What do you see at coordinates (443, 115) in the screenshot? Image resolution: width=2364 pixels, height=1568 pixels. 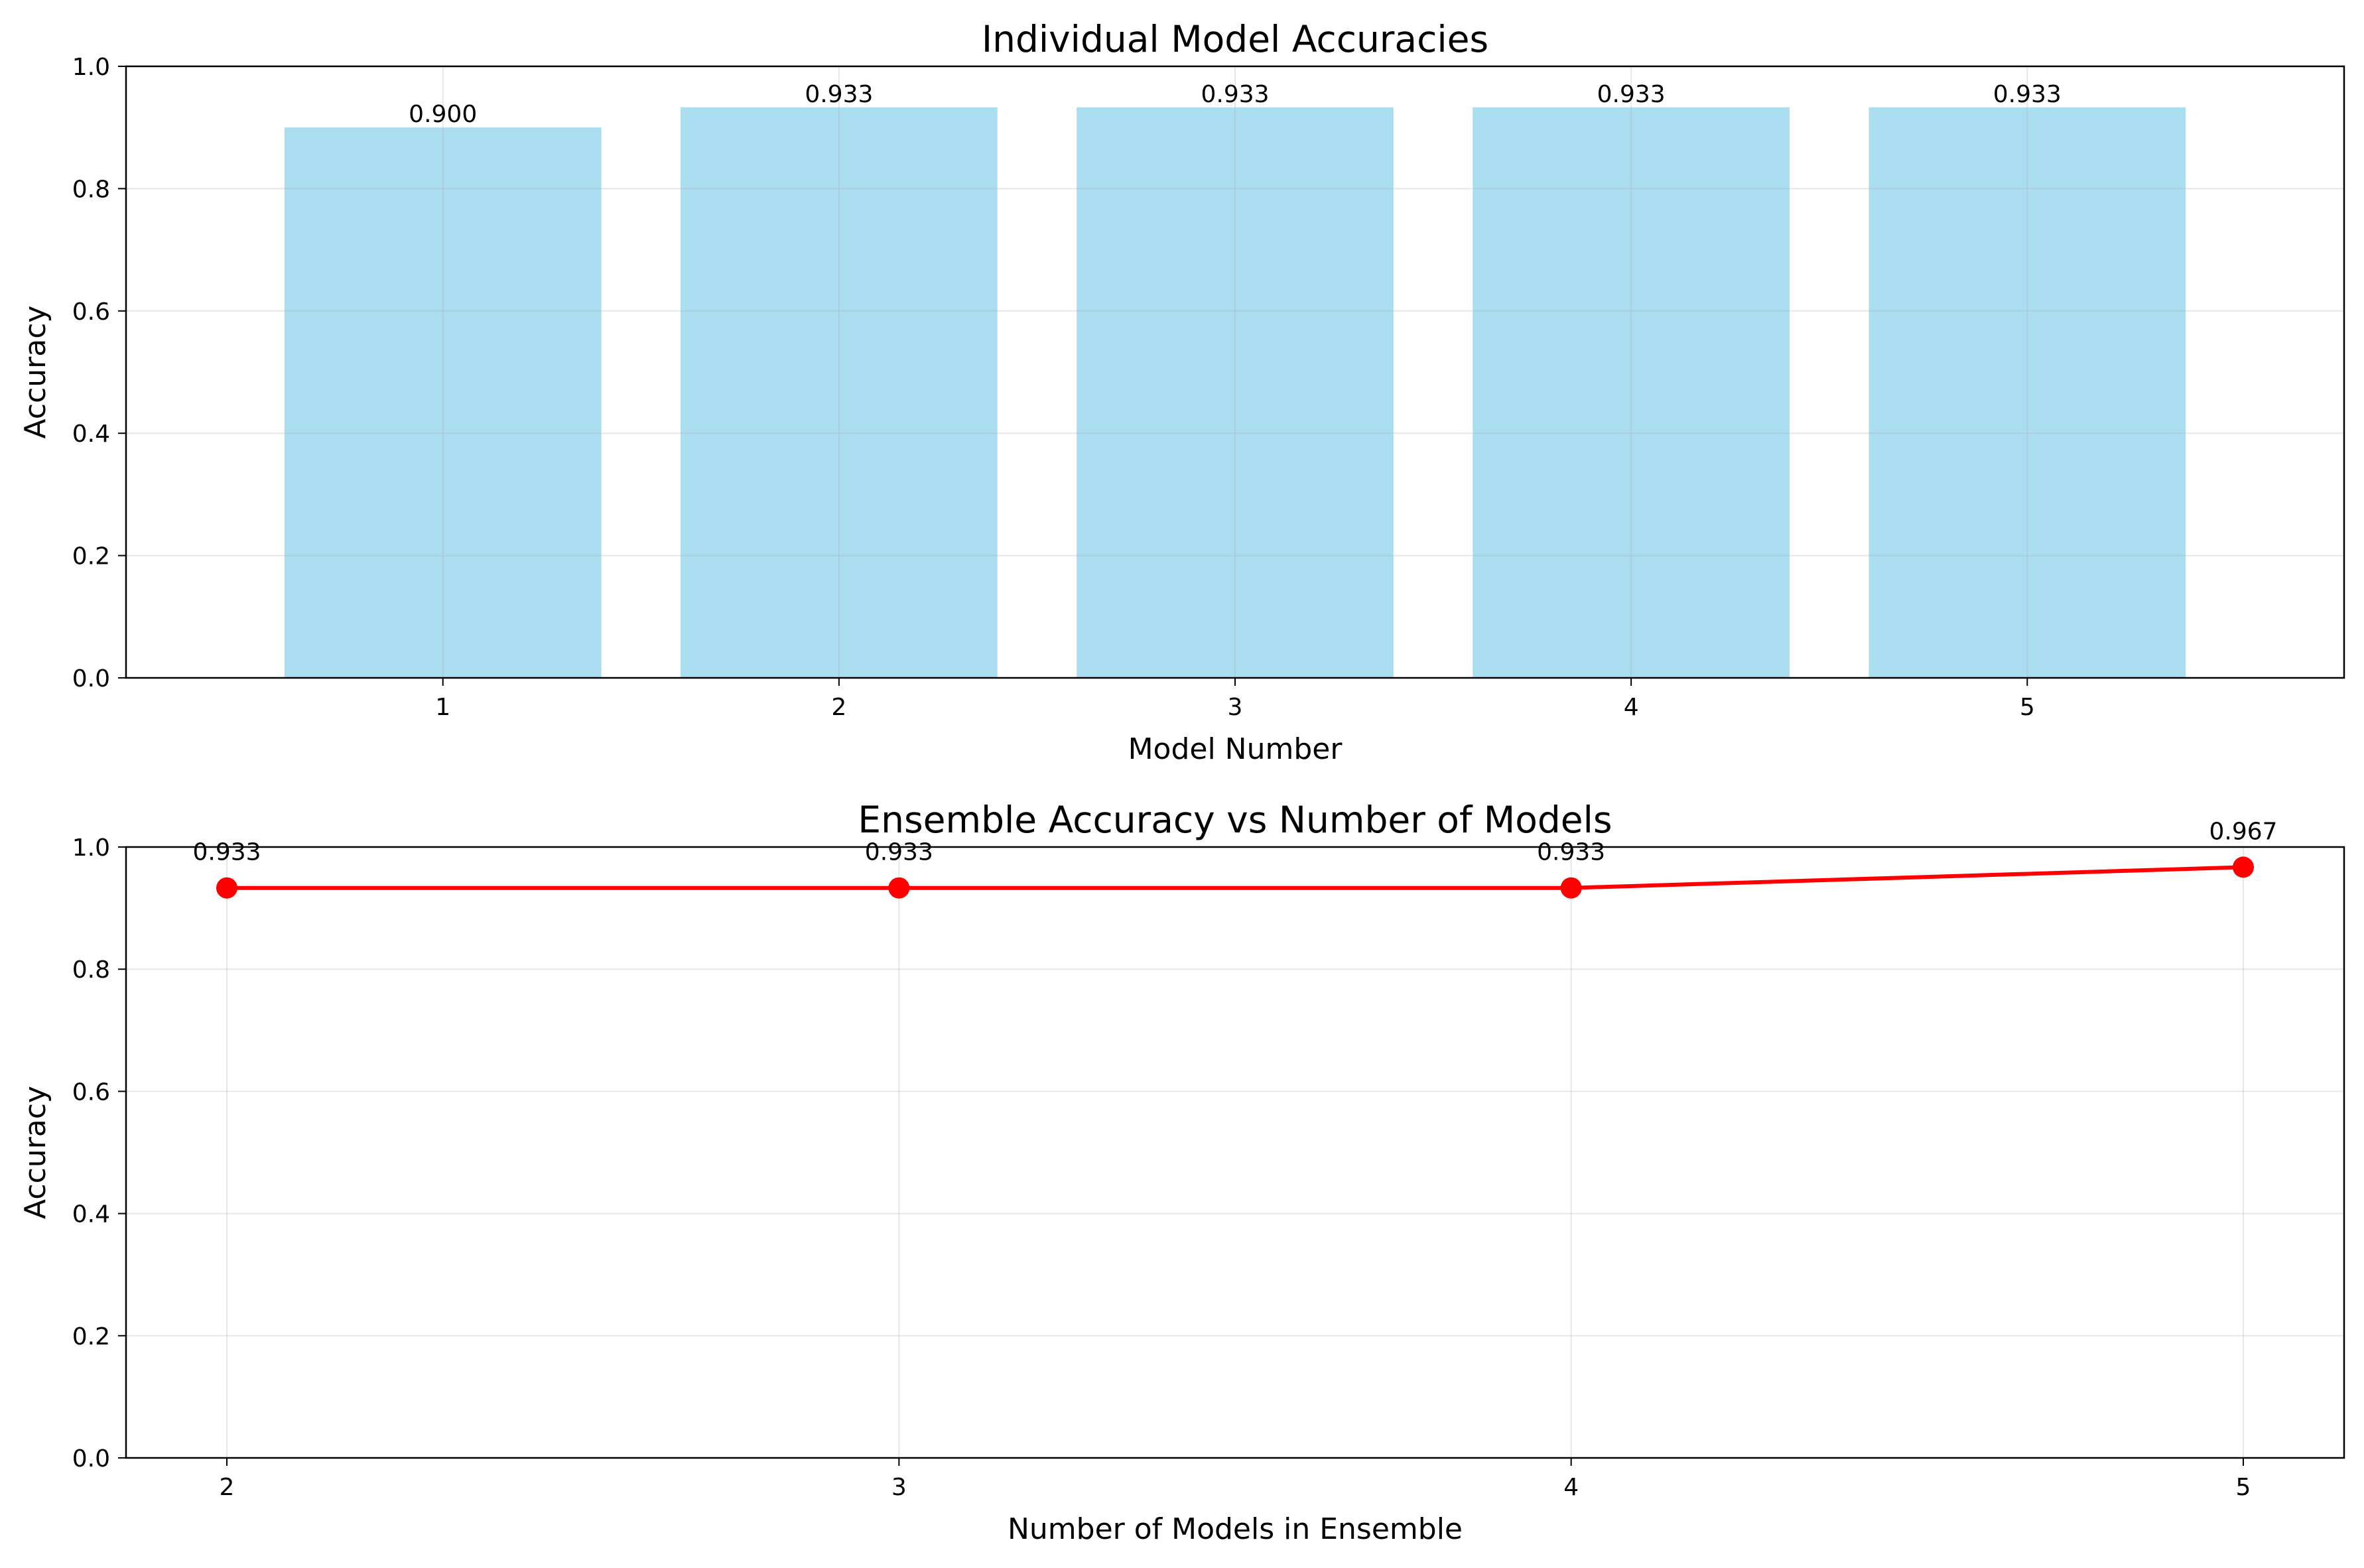 I see `bar-value-label: 0.900` at bounding box center [443, 115].